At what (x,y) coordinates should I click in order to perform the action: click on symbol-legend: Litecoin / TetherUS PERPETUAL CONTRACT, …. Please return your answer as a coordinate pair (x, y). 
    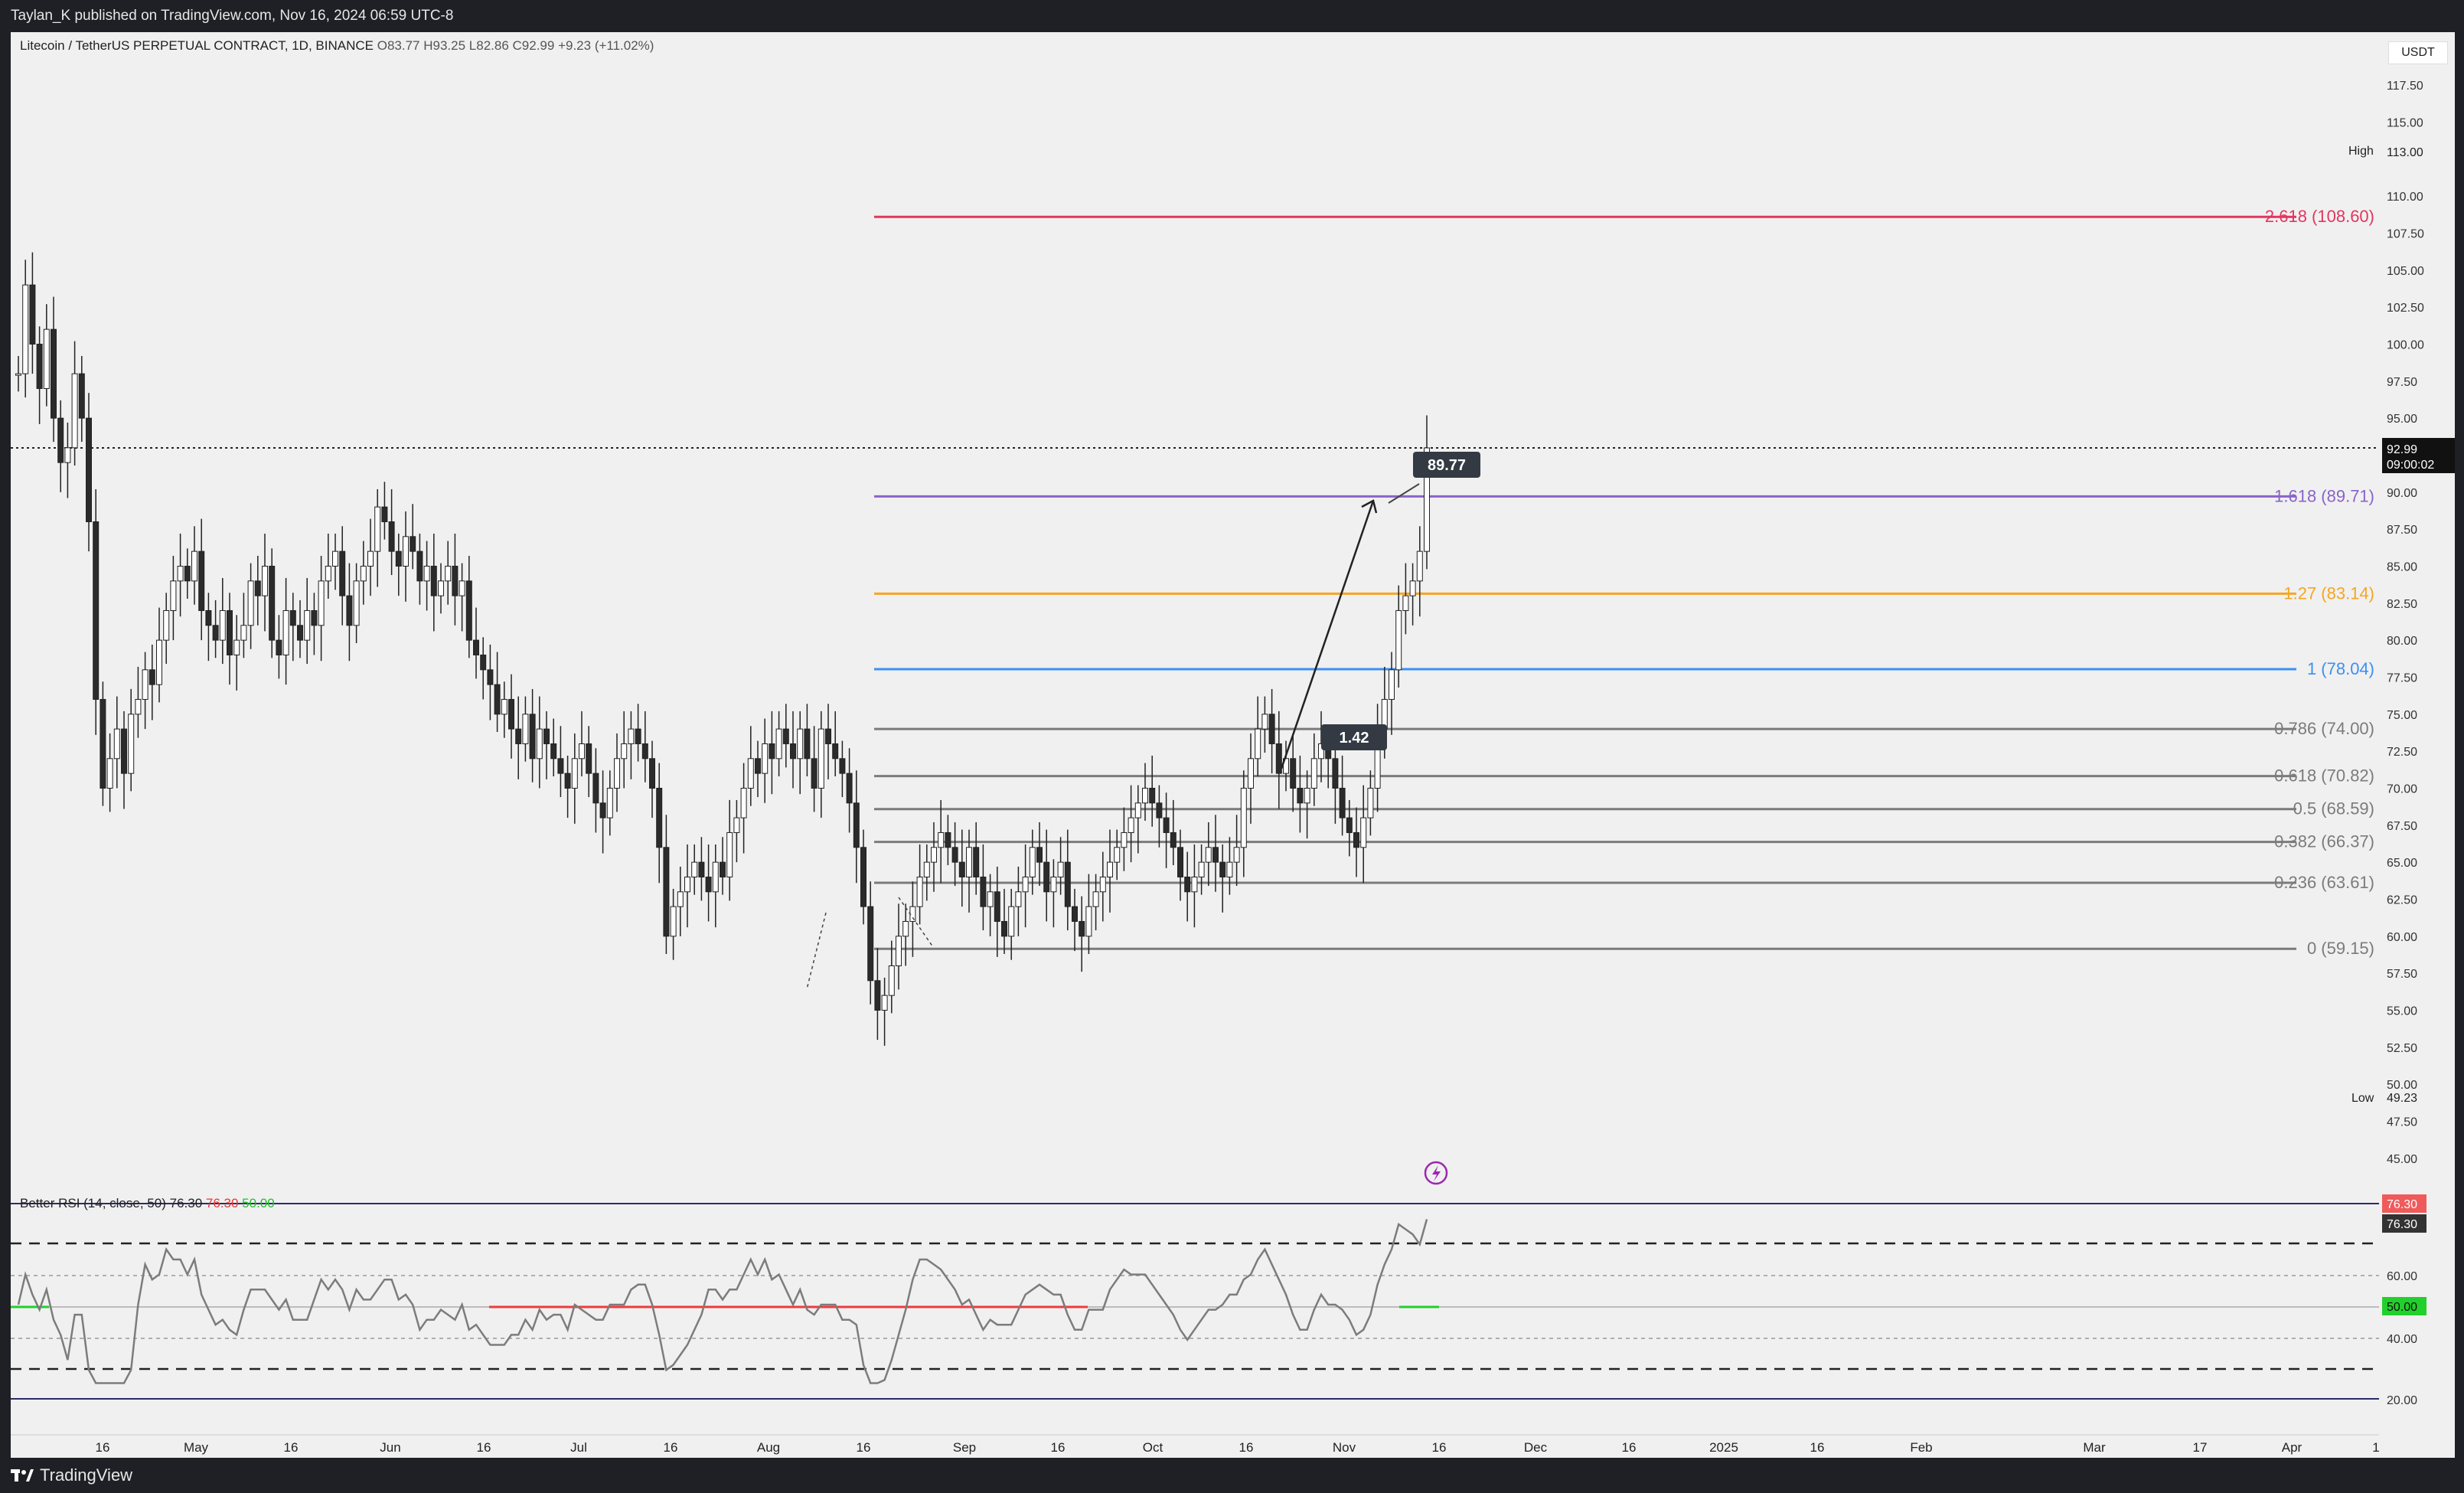
    Looking at the image, I should click on (337, 46).